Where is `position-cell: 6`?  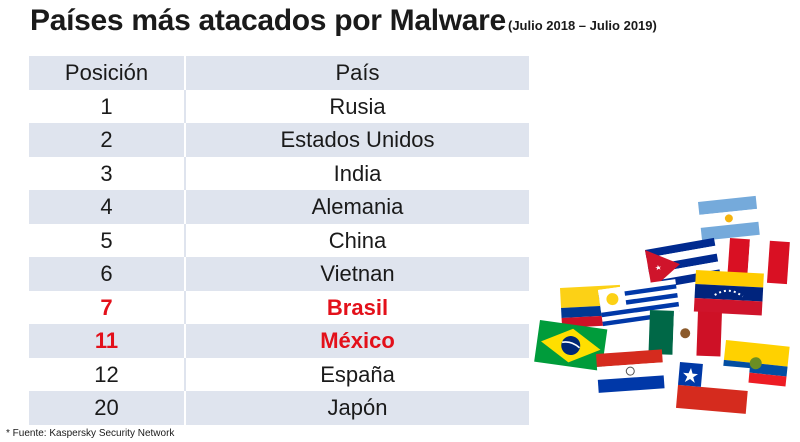
position-cell: 6 is located at coordinates (107, 274).